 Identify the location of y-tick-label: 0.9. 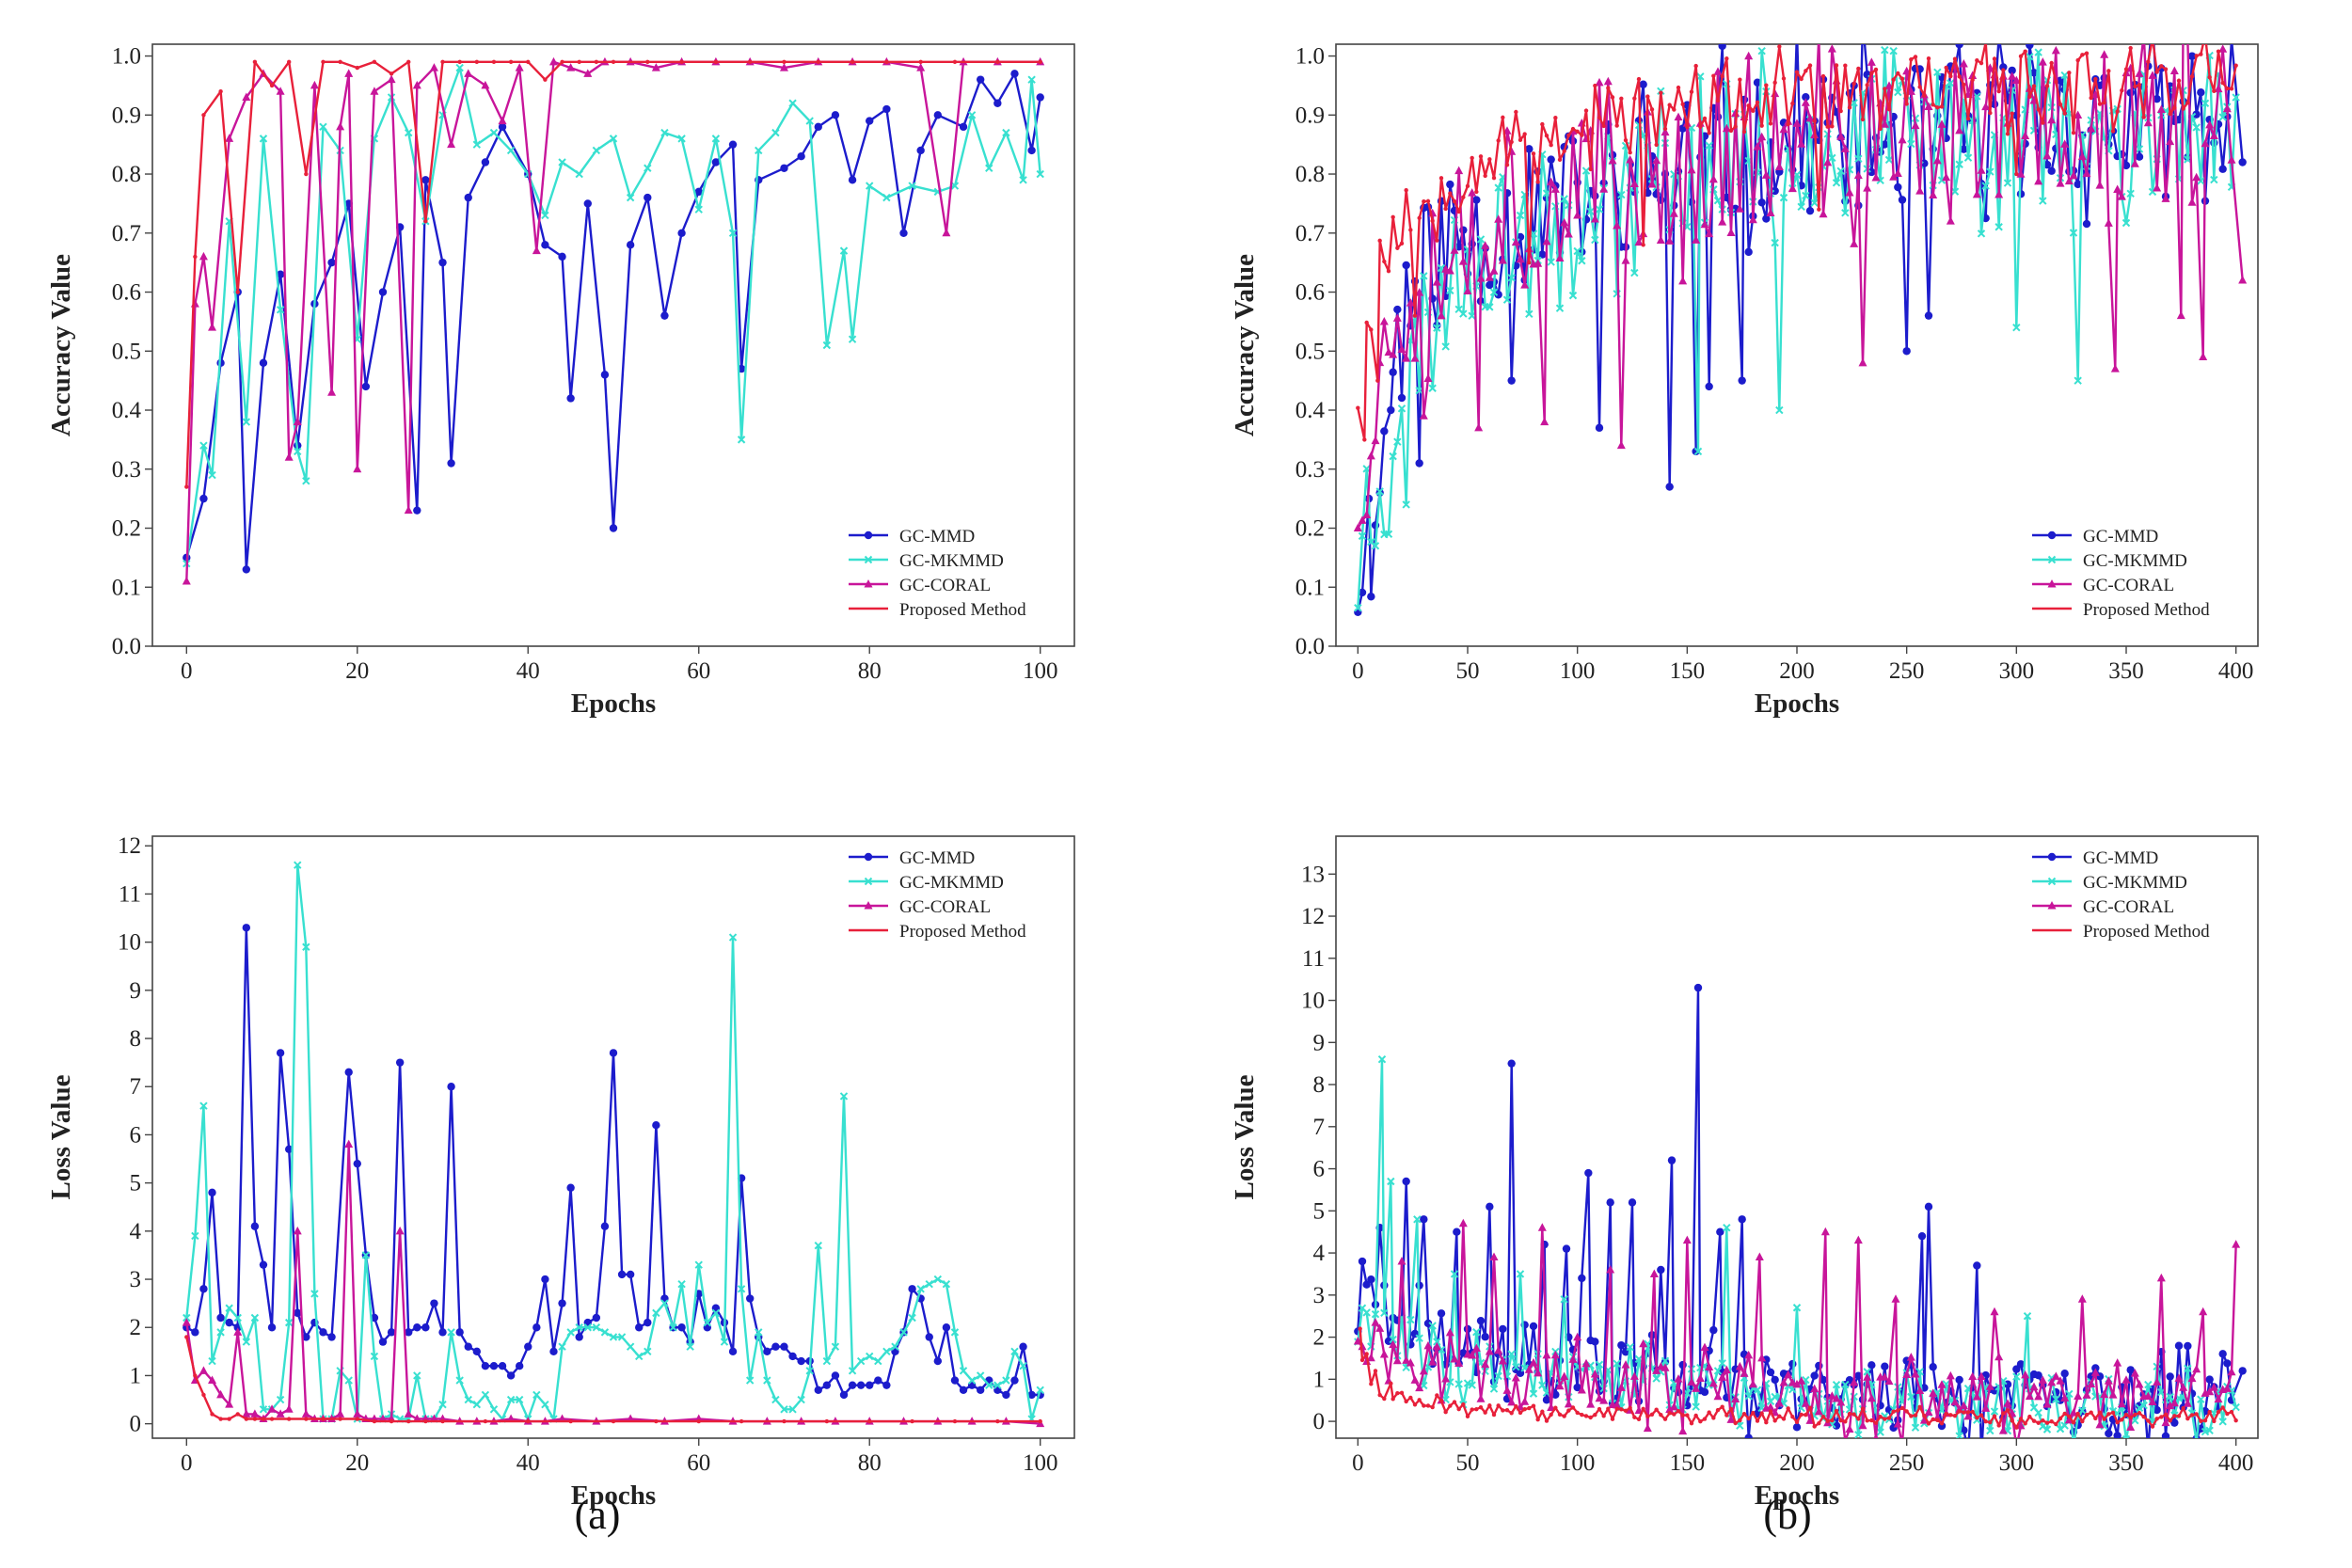
(1310, 115).